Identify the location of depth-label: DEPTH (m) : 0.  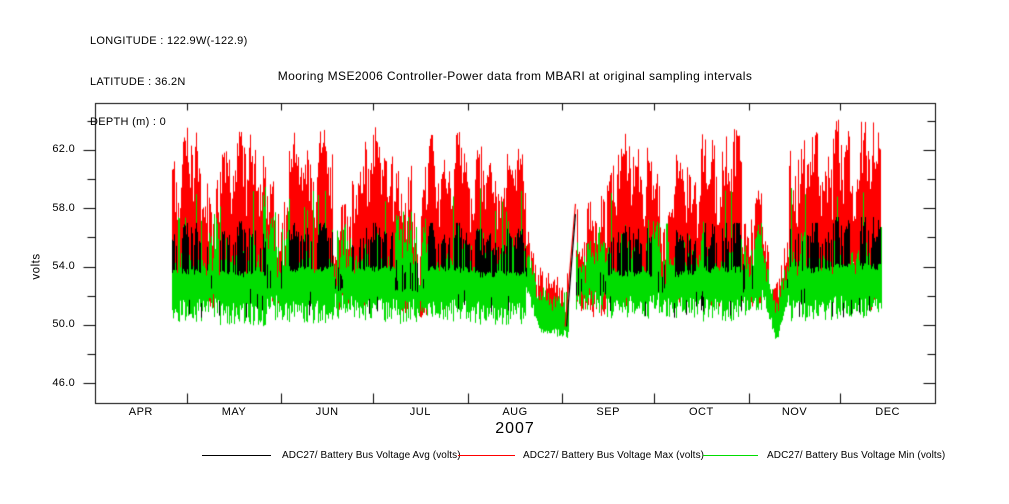
(128, 122).